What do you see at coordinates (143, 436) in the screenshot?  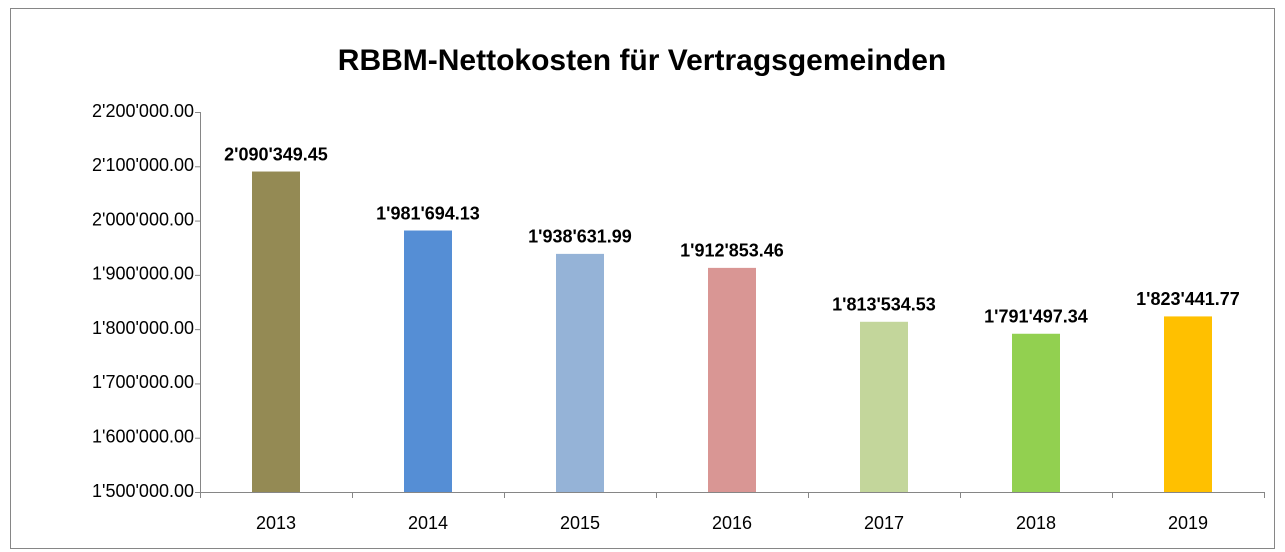 I see `y-tick-label: 1'600'000.00` at bounding box center [143, 436].